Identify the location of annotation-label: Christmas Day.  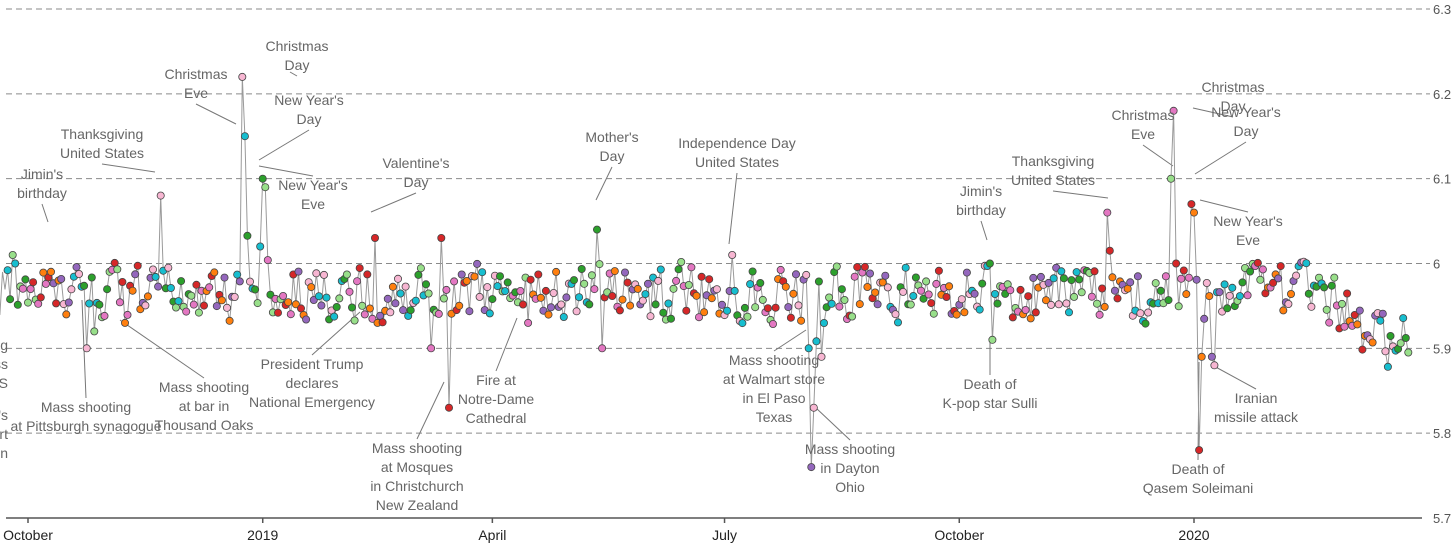
(296, 55).